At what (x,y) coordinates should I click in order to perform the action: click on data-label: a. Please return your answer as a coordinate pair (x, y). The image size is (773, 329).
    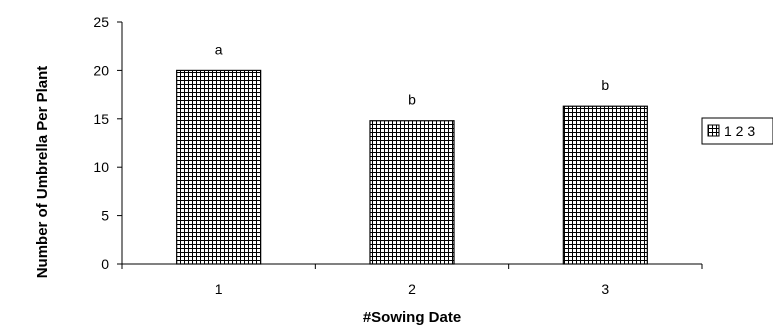
    Looking at the image, I should click on (219, 49).